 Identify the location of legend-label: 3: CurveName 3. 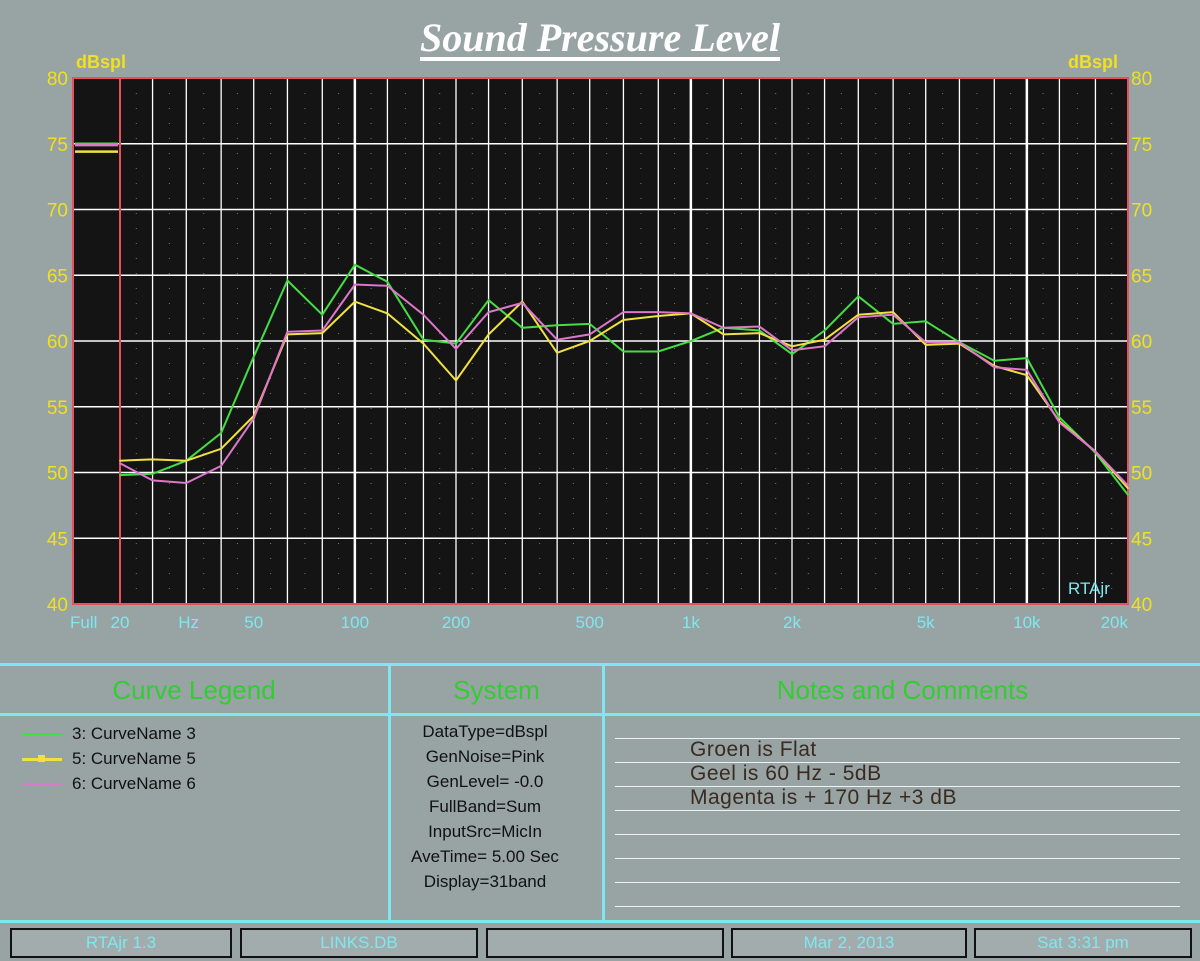
(134, 733).